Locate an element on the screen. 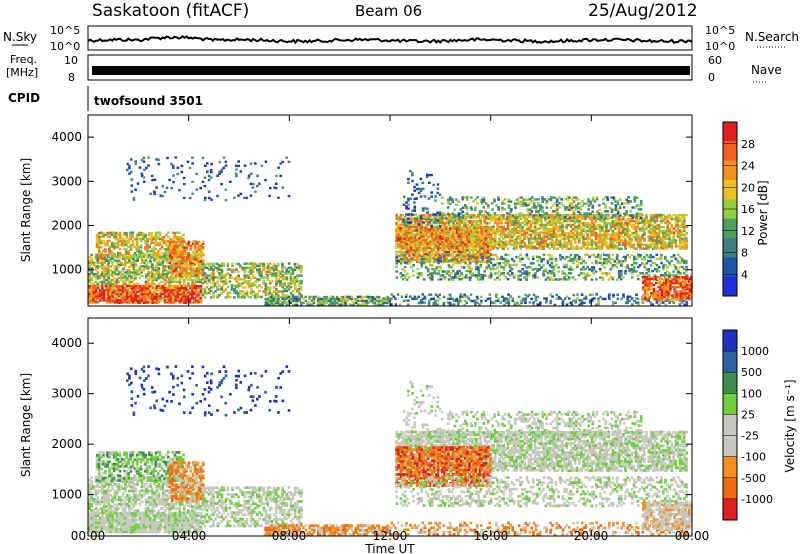 The image size is (800, 554). cpid-value: twofsound 3501 is located at coordinates (148, 101).